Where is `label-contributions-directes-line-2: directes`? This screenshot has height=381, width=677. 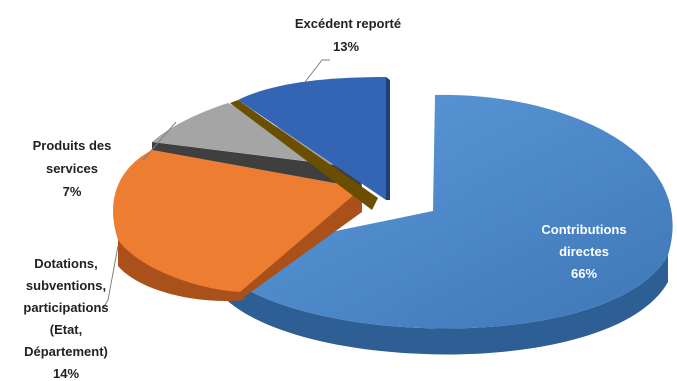
label-contributions-directes-line-2: directes is located at coordinates (584, 251).